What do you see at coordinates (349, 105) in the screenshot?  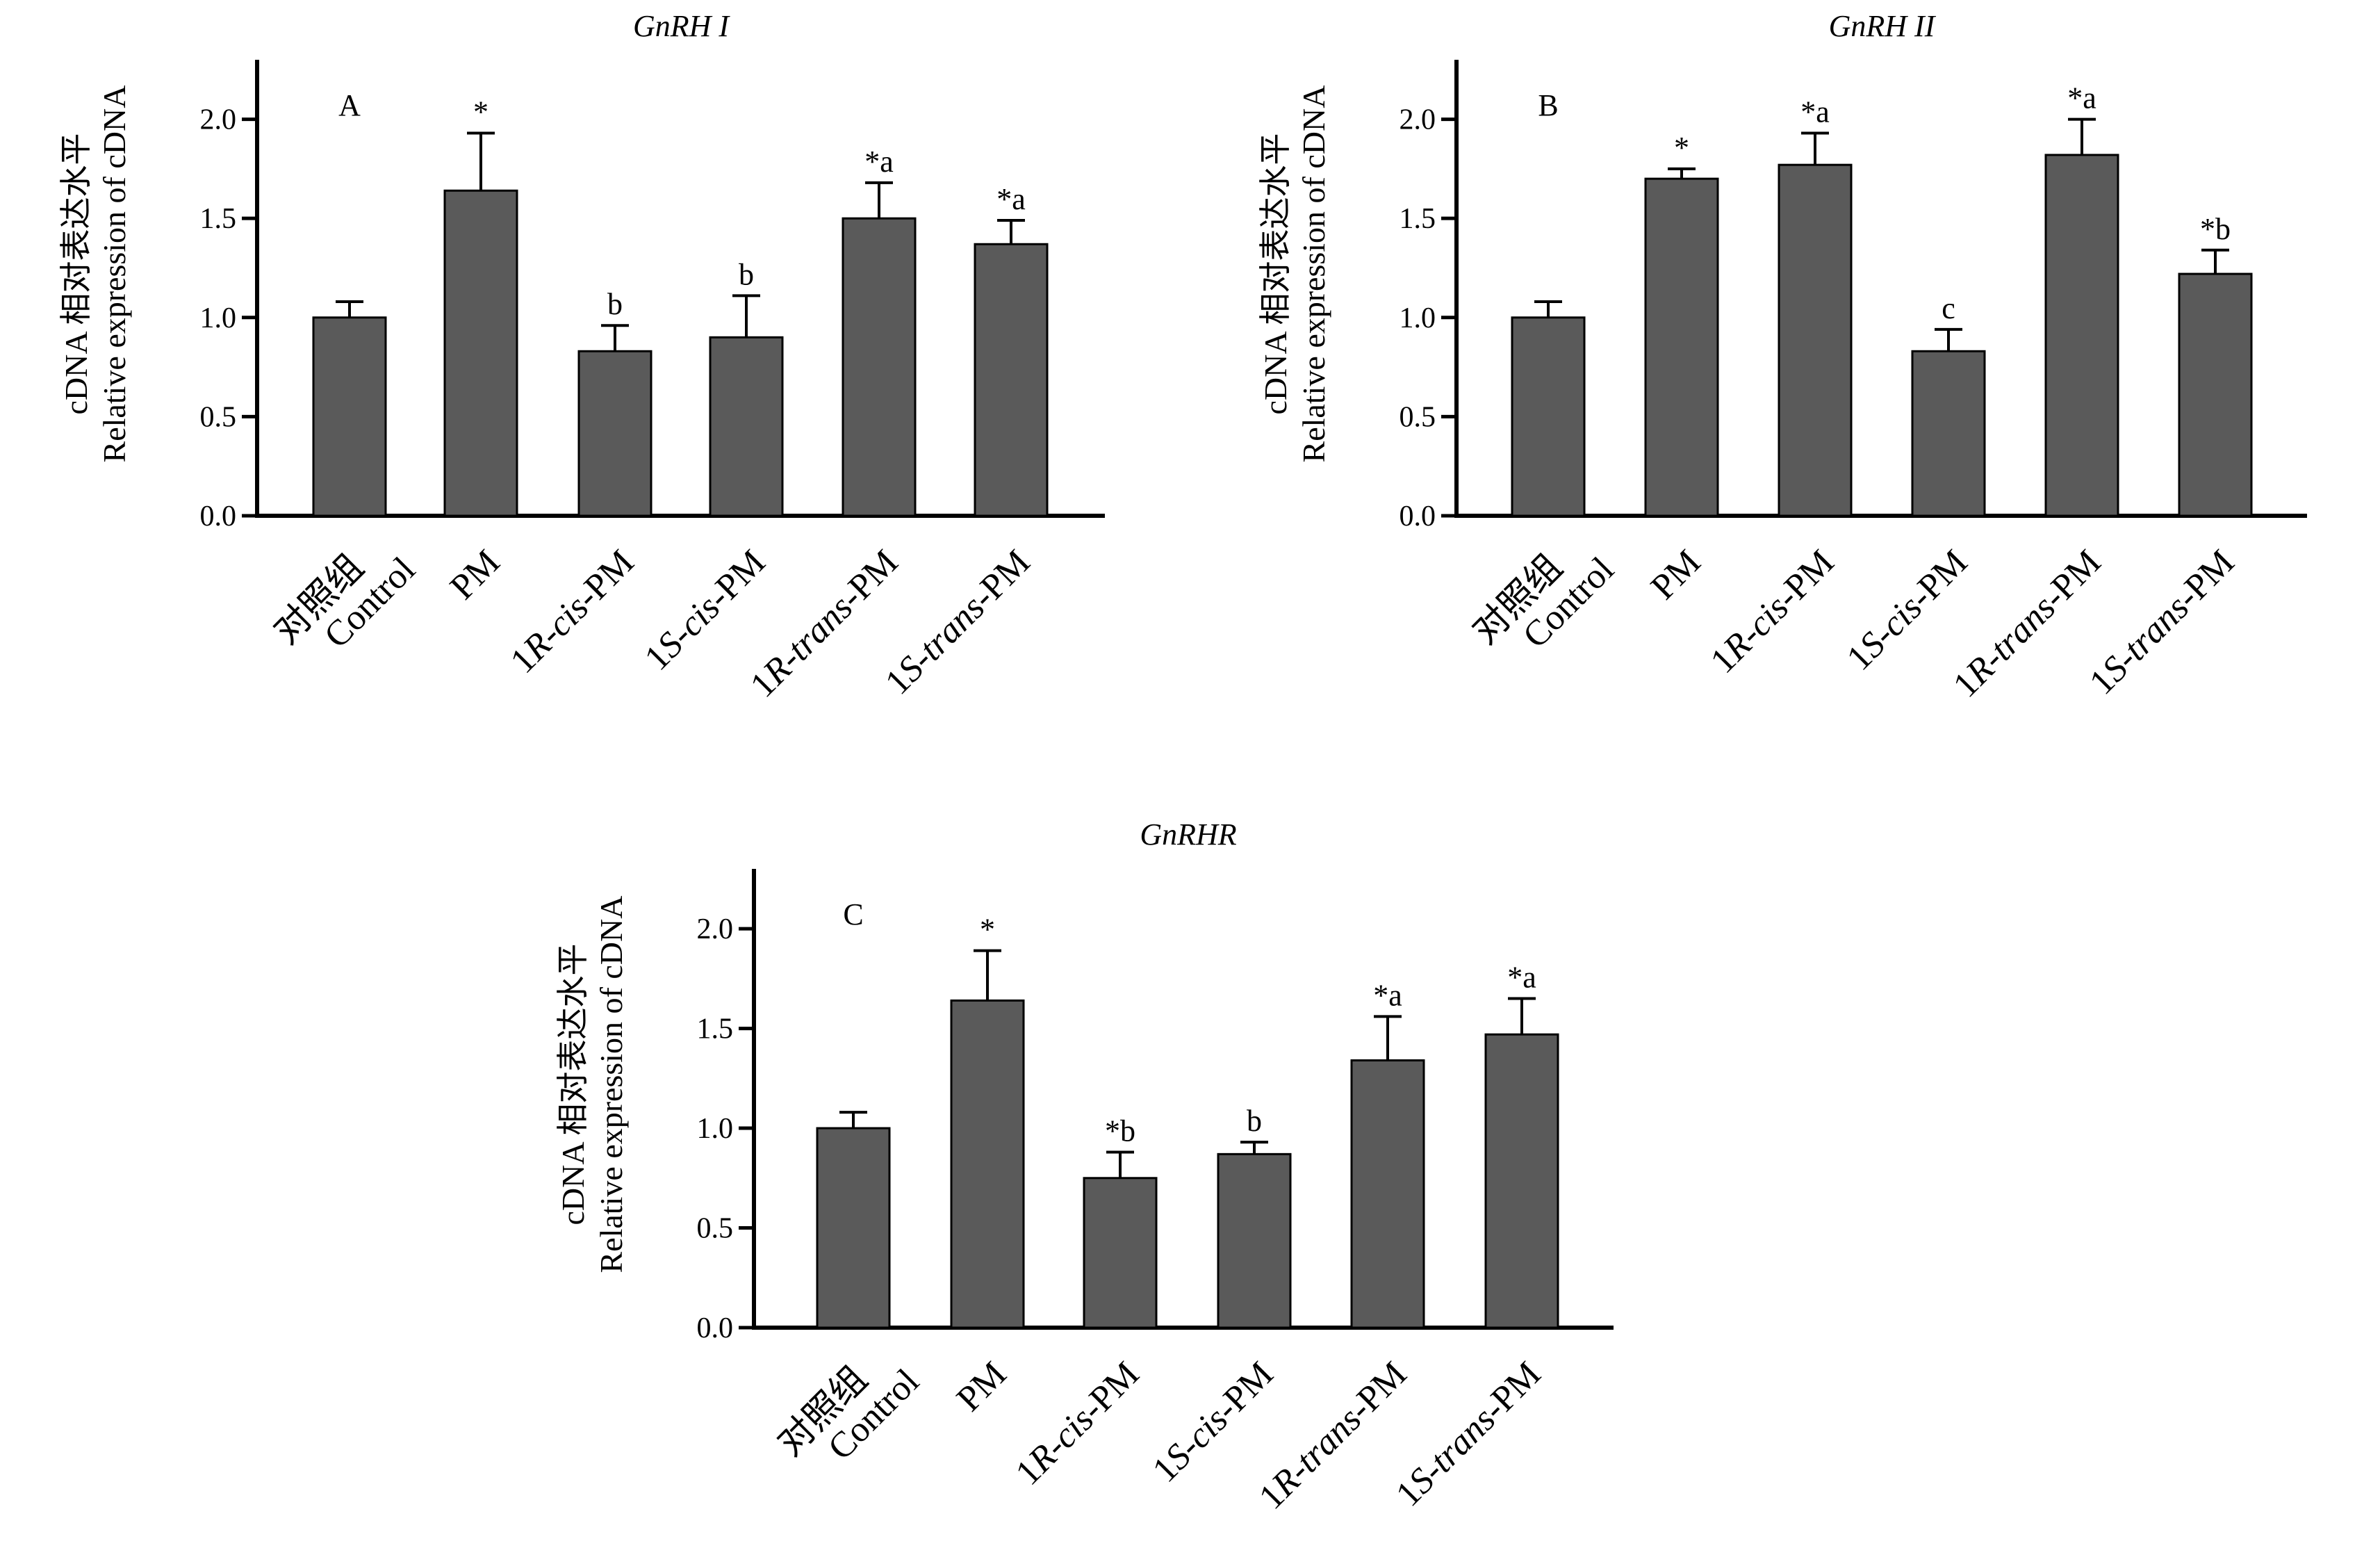 I see `panel-letter: A` at bounding box center [349, 105].